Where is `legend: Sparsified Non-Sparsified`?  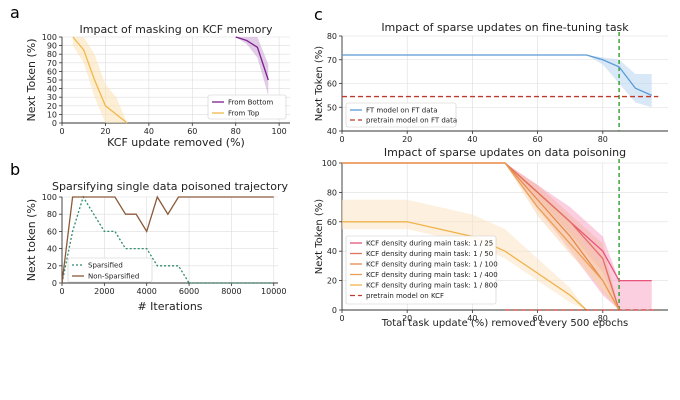
legend: Sparsified Non-Sparsified is located at coordinates (110, 270).